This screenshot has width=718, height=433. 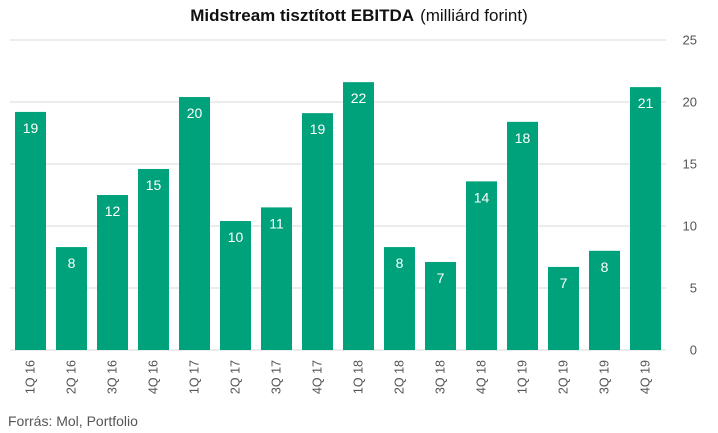 What do you see at coordinates (564, 377) in the screenshot?
I see `x-tick-label: 2Q 19` at bounding box center [564, 377].